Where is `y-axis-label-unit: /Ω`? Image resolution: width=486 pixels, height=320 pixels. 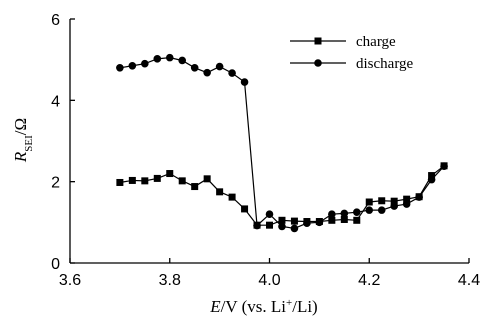 y-axis-label-unit: /Ω is located at coordinates (20, 126).